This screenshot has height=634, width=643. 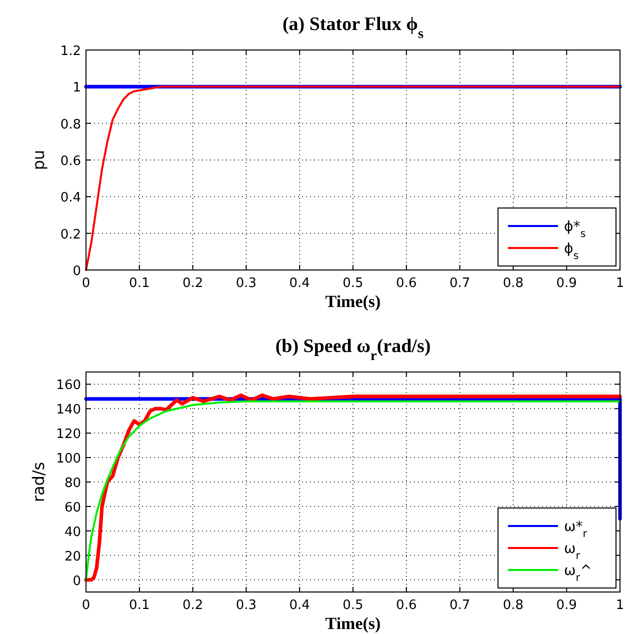 What do you see at coordinates (572, 551) in the screenshot?
I see `legend-label: ω$_{r}$` at bounding box center [572, 551].